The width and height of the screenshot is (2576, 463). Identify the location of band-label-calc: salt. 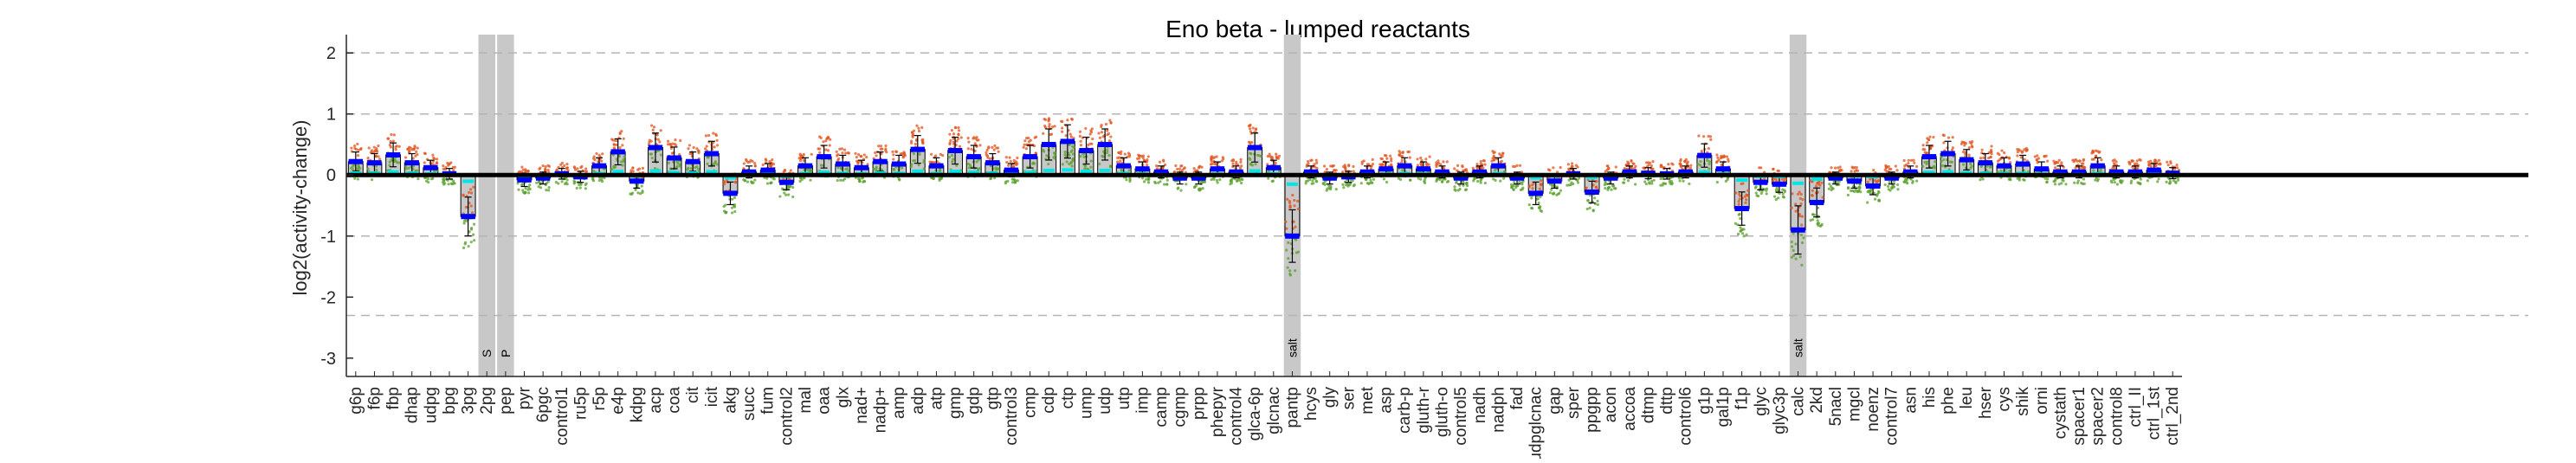
(1799, 348).